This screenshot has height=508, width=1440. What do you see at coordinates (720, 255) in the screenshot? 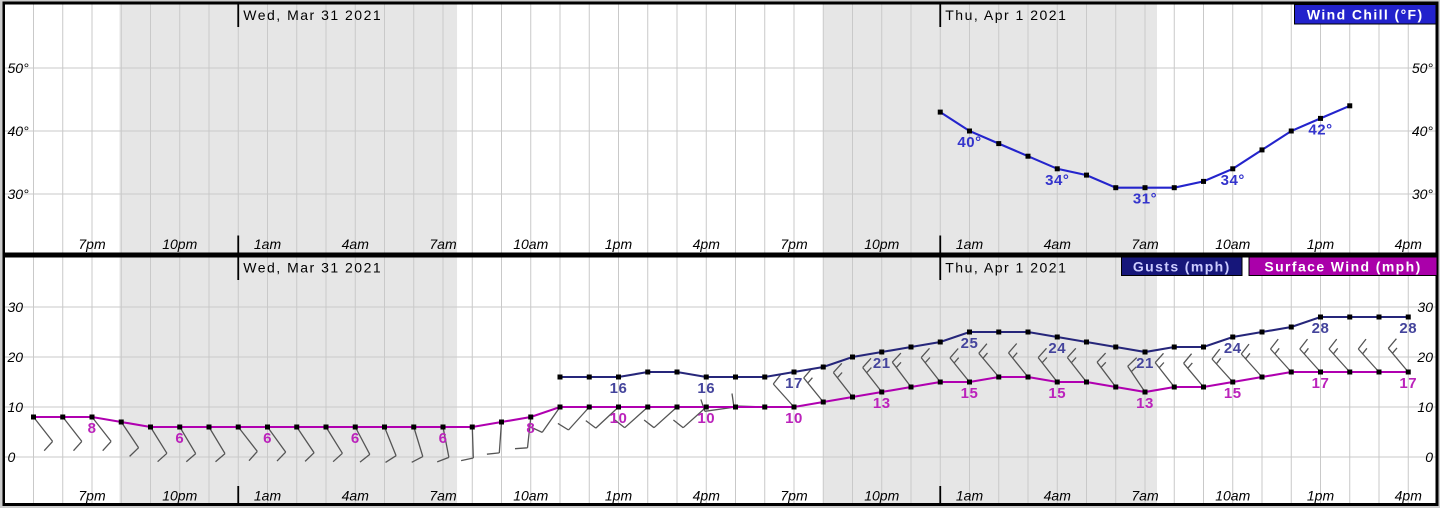
I see `frame-separator` at bounding box center [720, 255].